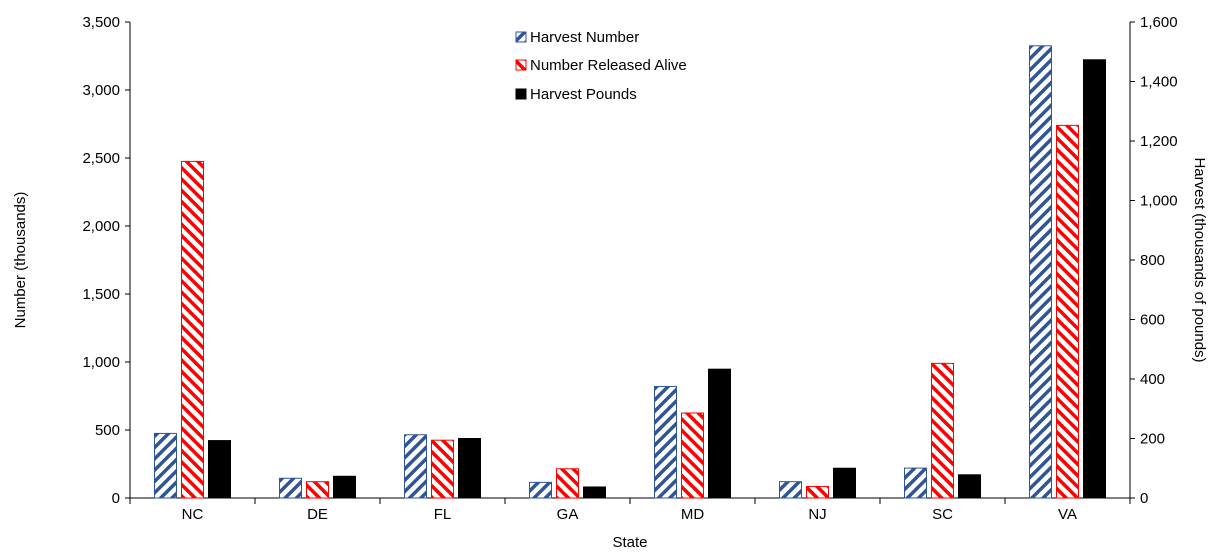 The image size is (1210, 554). I want to click on y-tick-label: 2,500, so click(101, 158).